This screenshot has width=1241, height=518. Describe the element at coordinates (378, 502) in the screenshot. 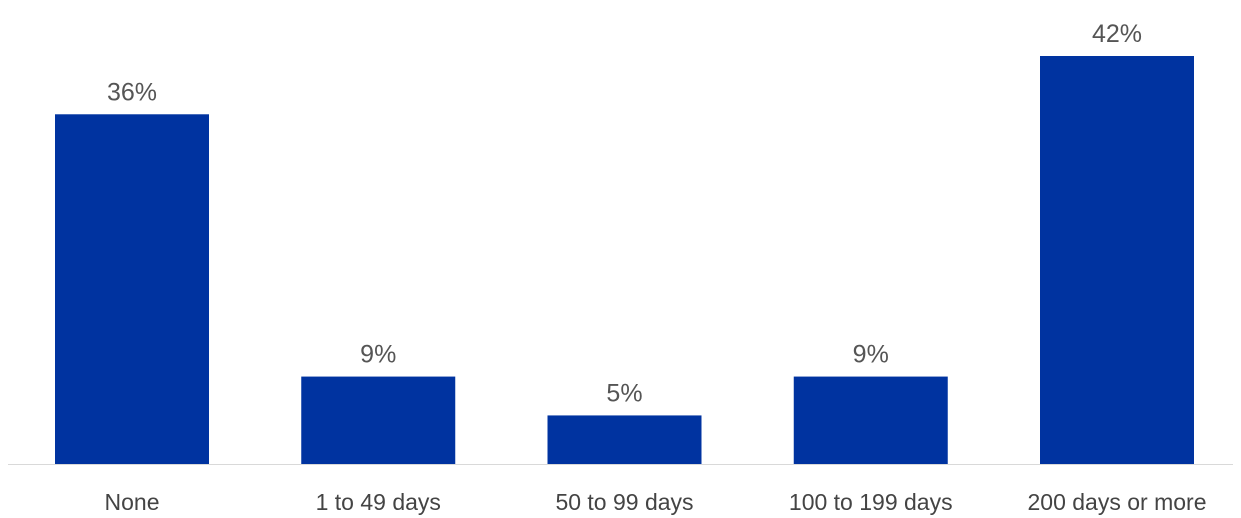

I see `category-label-1: 1 to 49 days` at that location.